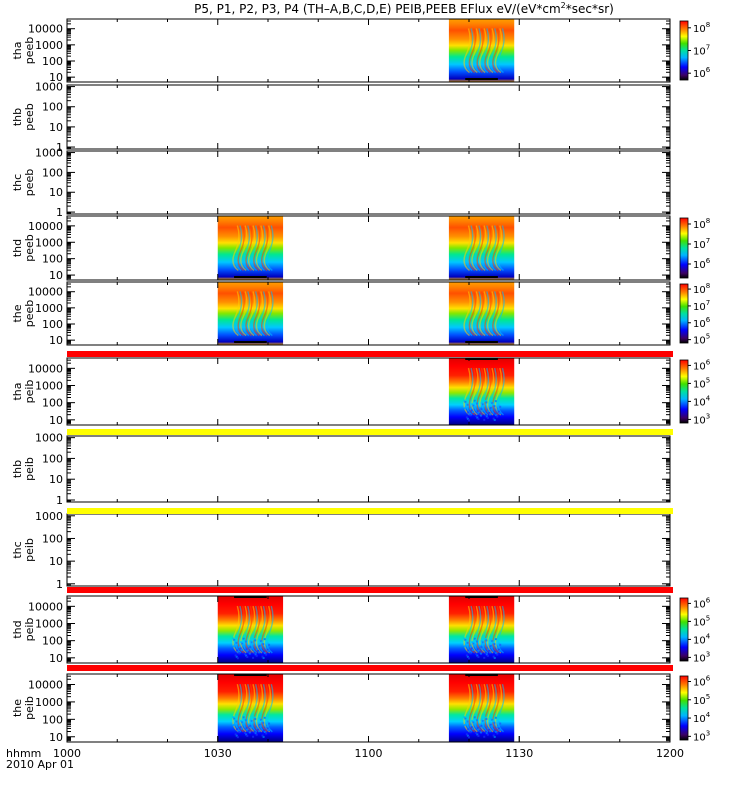 The image size is (750, 800). What do you see at coordinates (370, 354) in the screenshot?
I see `status-bar-red` at bounding box center [370, 354].